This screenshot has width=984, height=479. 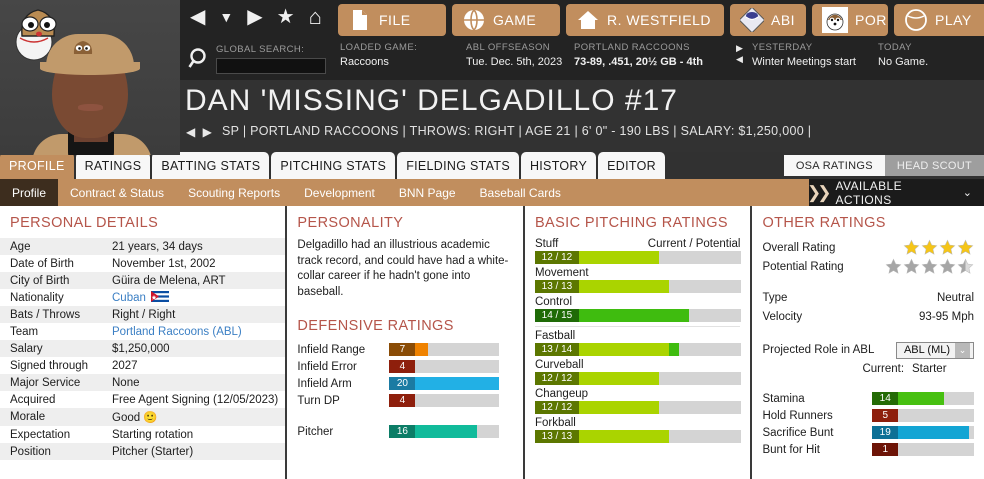 What do you see at coordinates (791, 449) in the screenshot?
I see `rating-label: Bunt for Hit` at bounding box center [791, 449].